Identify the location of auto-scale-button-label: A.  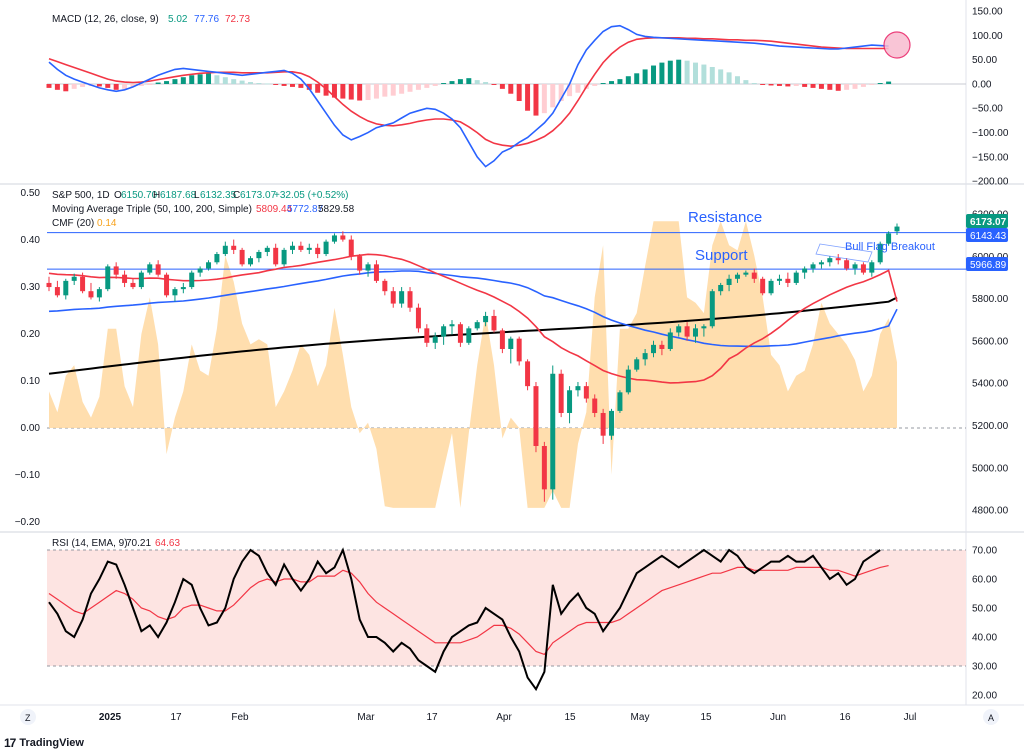
(991, 718).